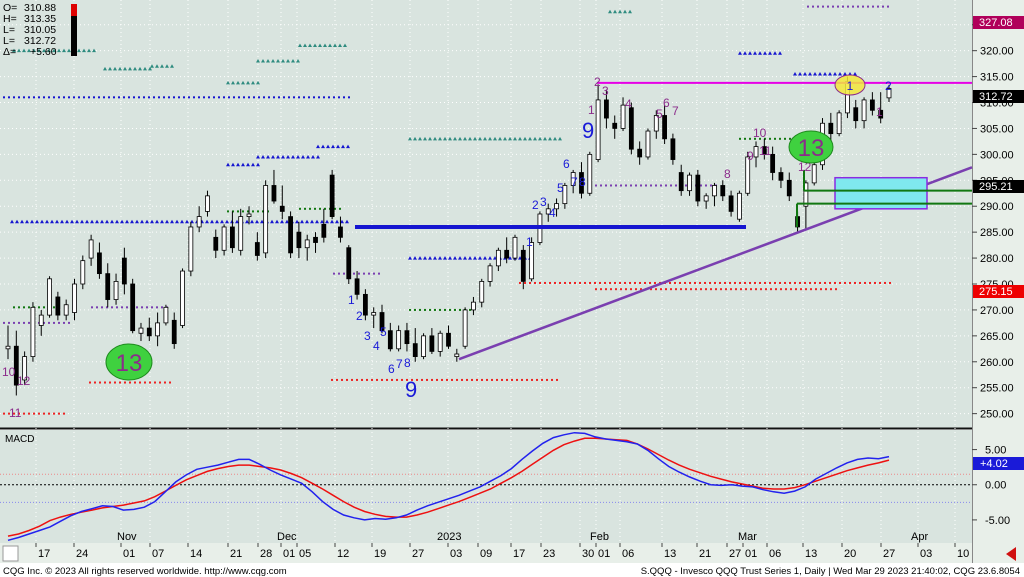  What do you see at coordinates (456, 554) in the screenshot?
I see `date-tick-label: 03` at bounding box center [456, 554].